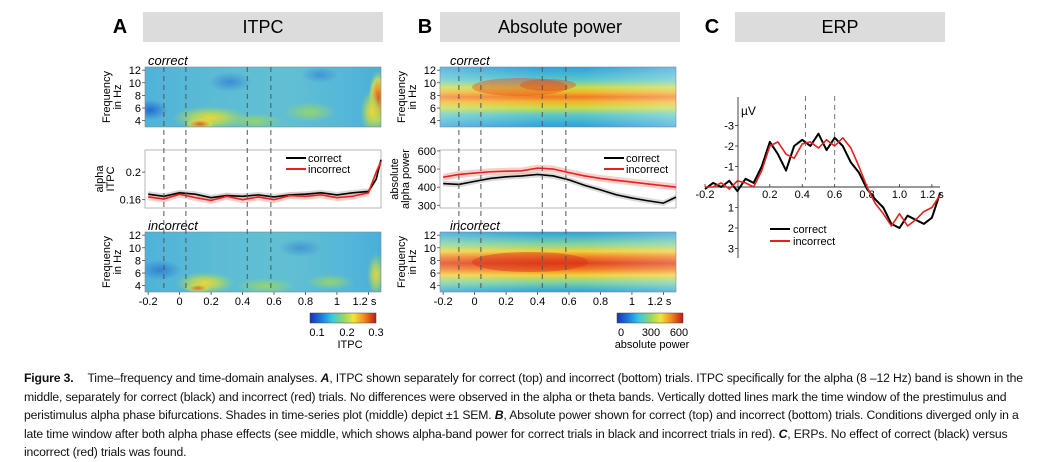  Describe the element at coordinates (406, 179) in the screenshot. I see `y-axis-label: alpha power` at that location.